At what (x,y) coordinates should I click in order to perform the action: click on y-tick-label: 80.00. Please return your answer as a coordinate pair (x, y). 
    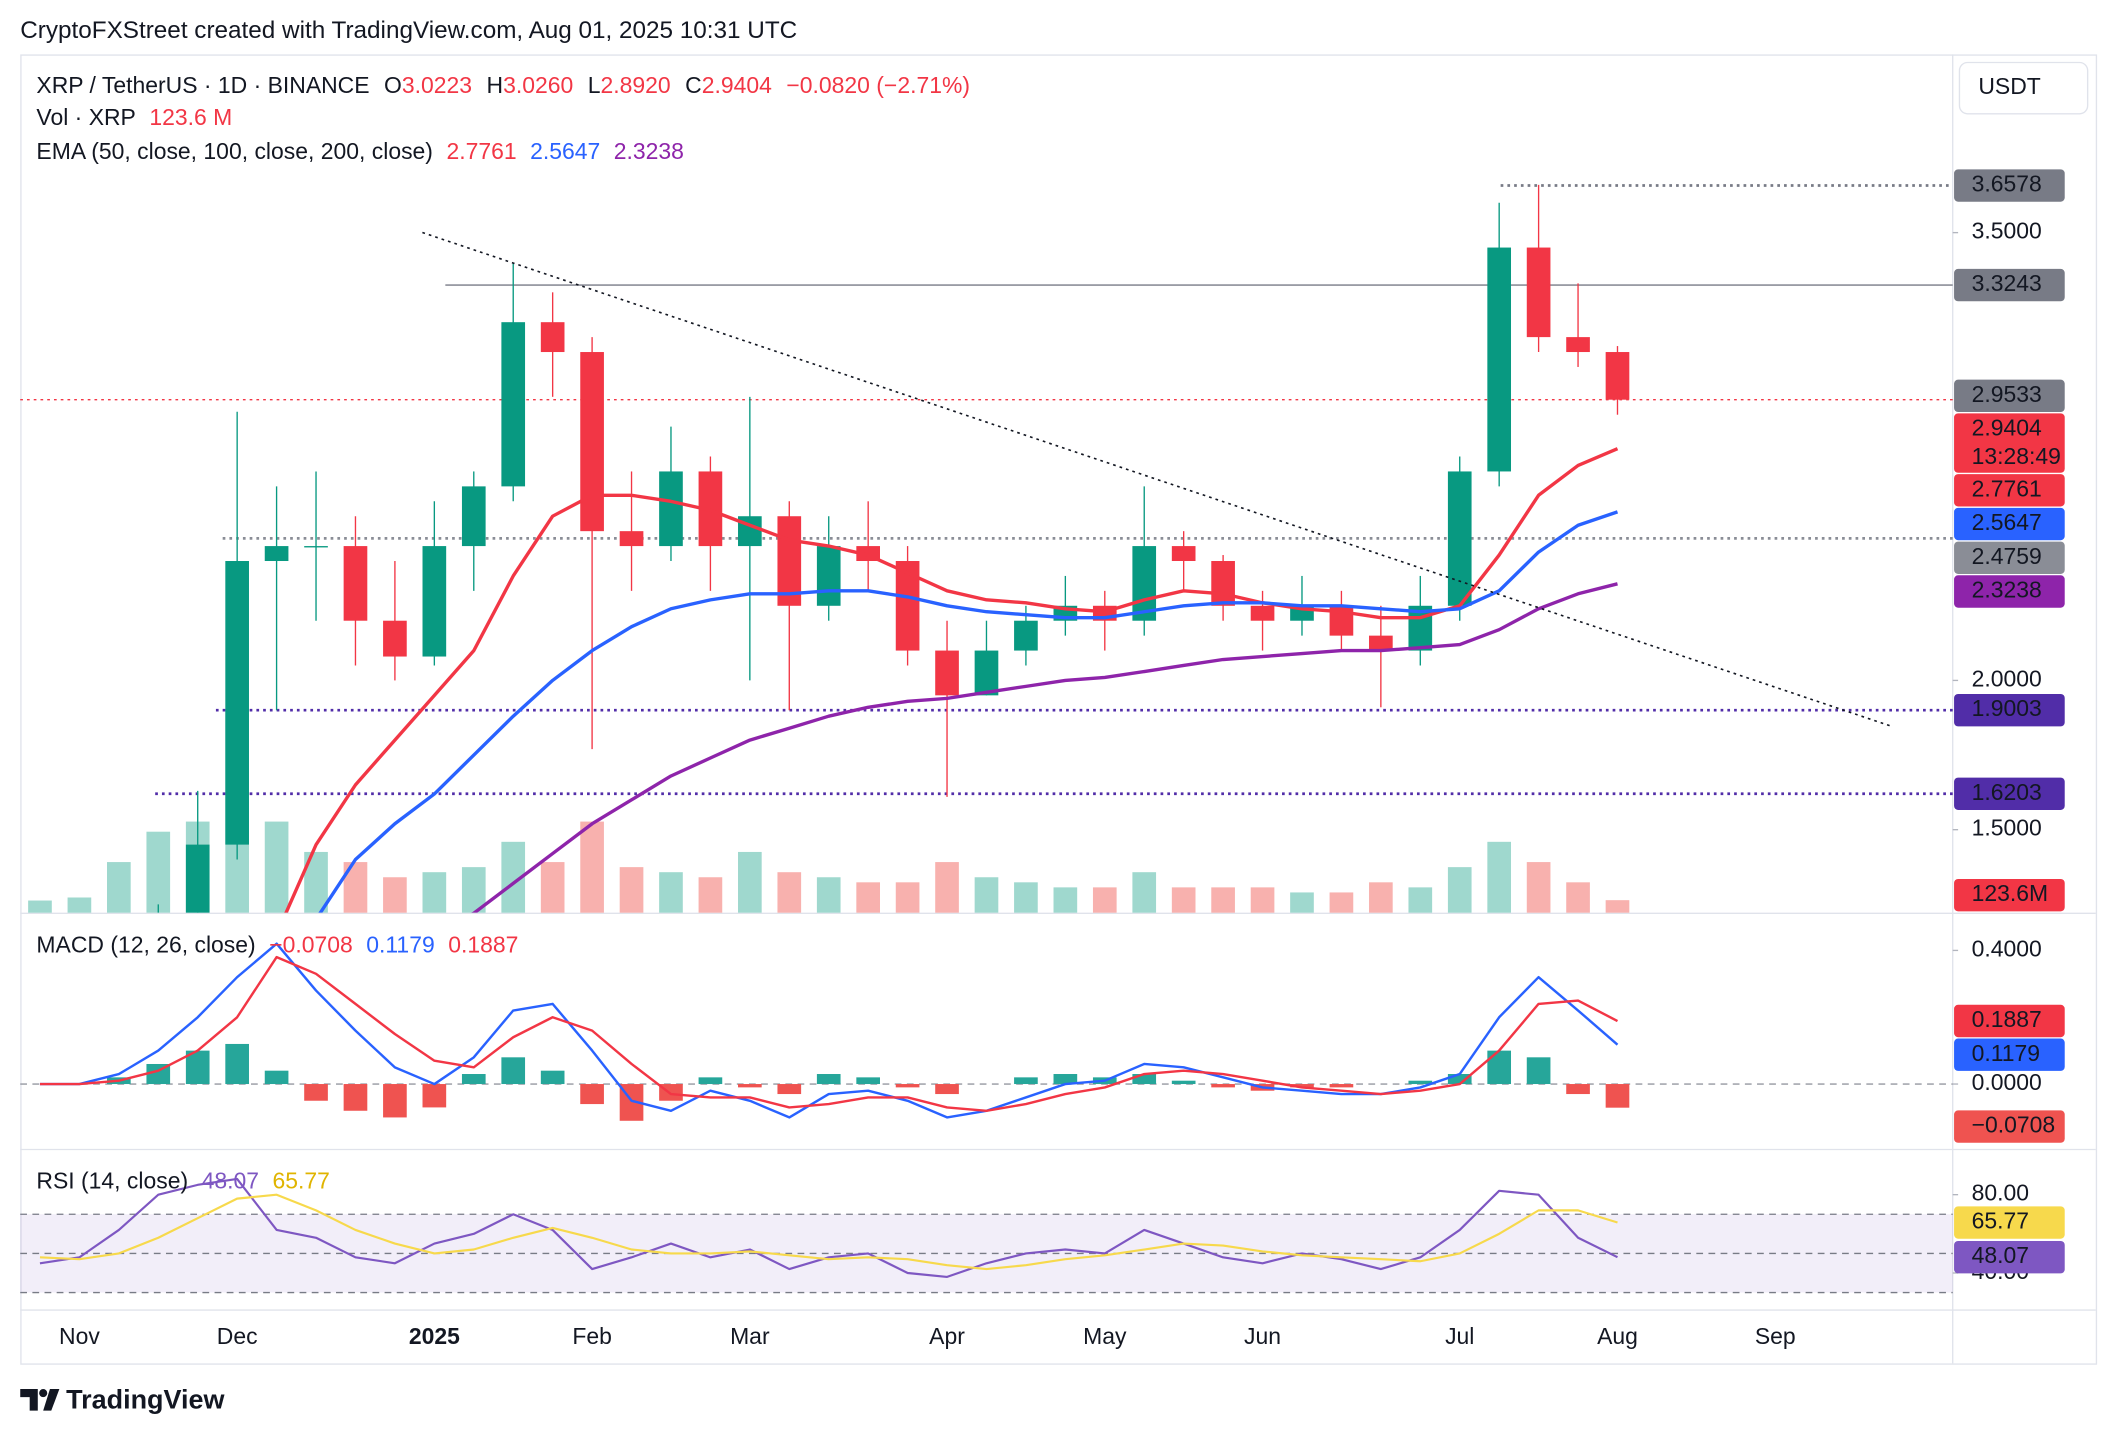
    Looking at the image, I should click on (2000, 1193).